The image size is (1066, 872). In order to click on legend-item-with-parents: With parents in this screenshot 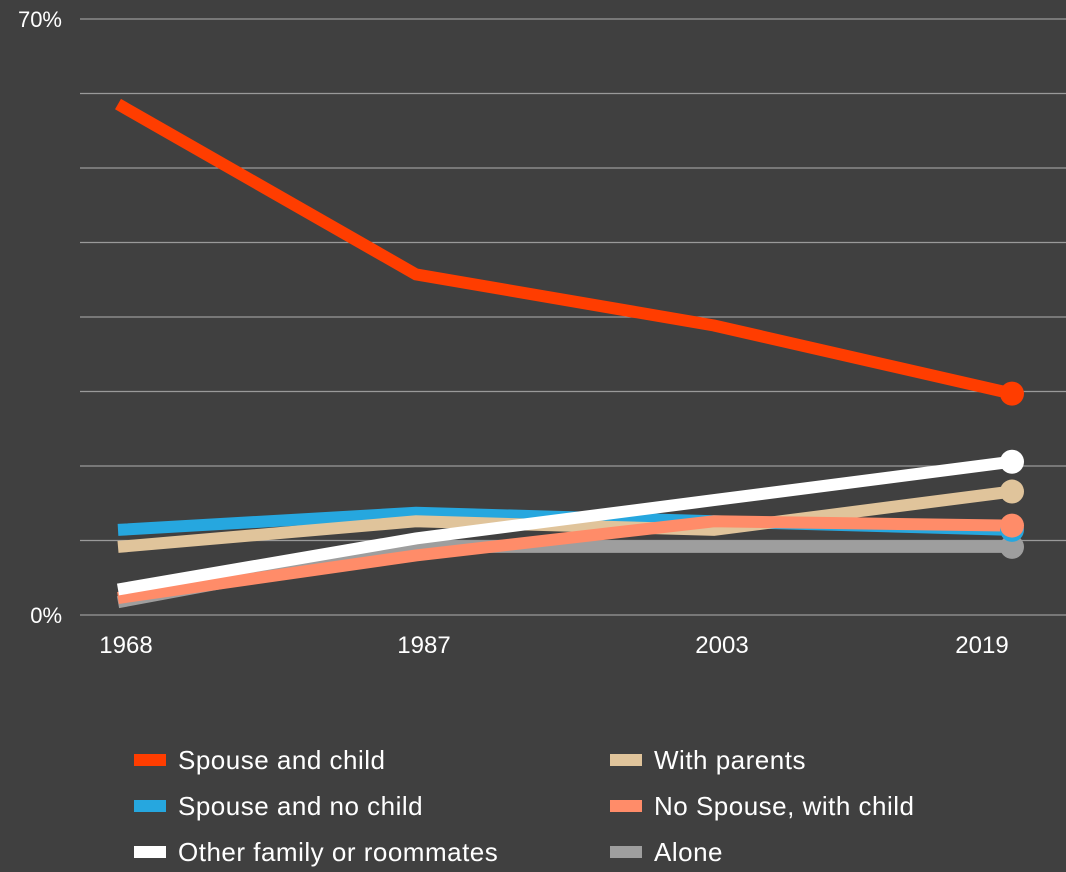, I will do `click(790, 760)`.